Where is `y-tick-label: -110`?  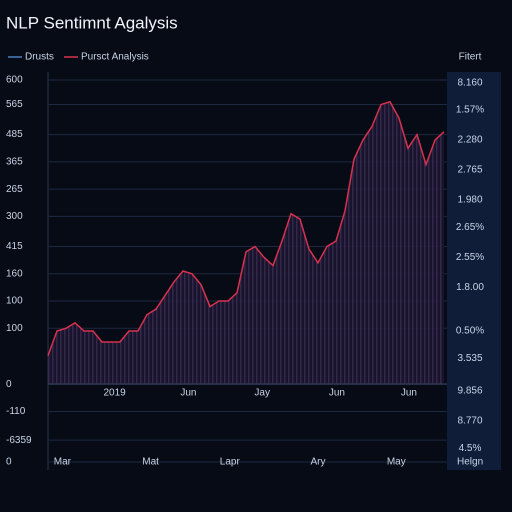 y-tick-label: -110 is located at coordinates (16, 411).